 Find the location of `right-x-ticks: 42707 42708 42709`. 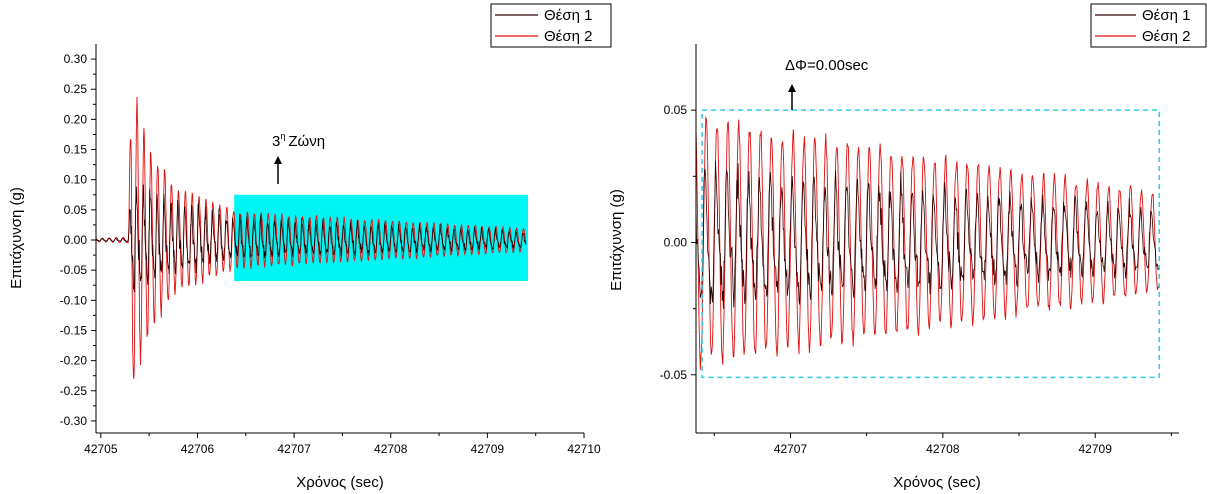

right-x-ticks: 42707 42708 42709 is located at coordinates (942, 444).